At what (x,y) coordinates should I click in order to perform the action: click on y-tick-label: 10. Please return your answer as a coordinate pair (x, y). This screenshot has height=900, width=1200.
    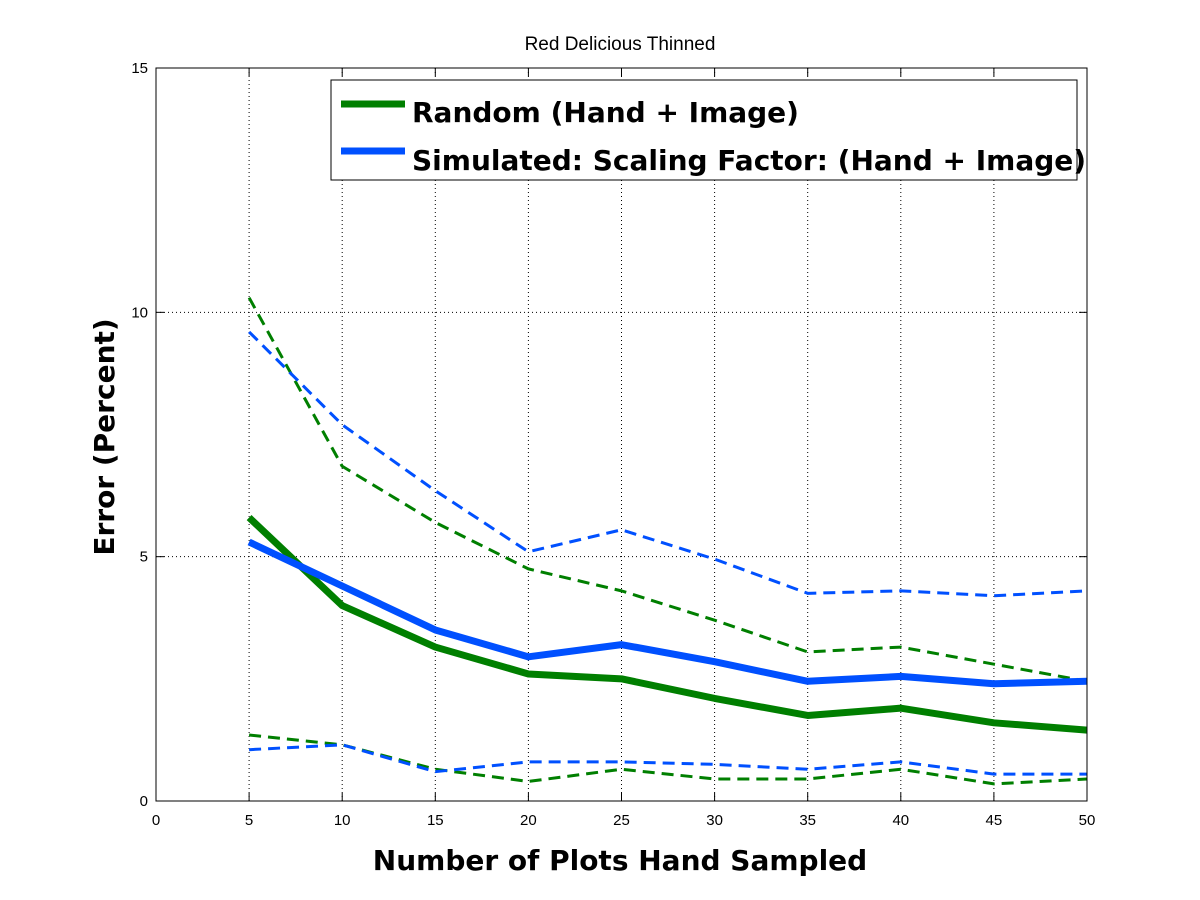
    Looking at the image, I should click on (139, 312).